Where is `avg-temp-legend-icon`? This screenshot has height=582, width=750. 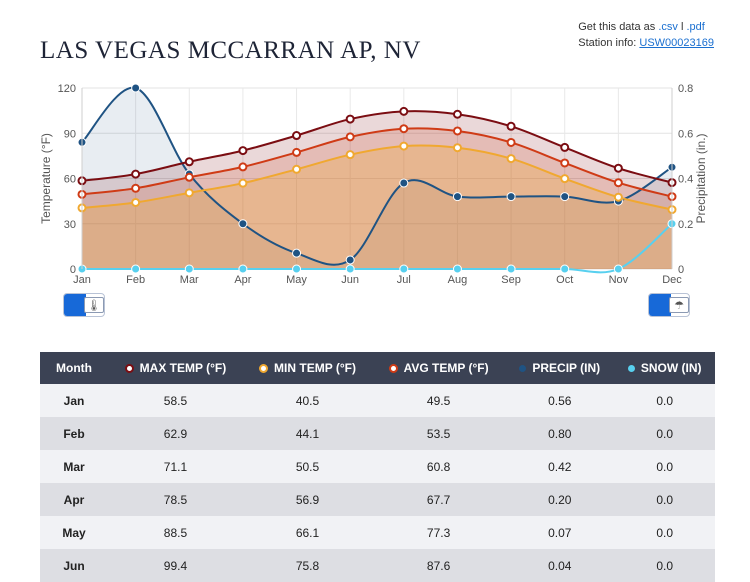 avg-temp-legend-icon is located at coordinates (393, 369).